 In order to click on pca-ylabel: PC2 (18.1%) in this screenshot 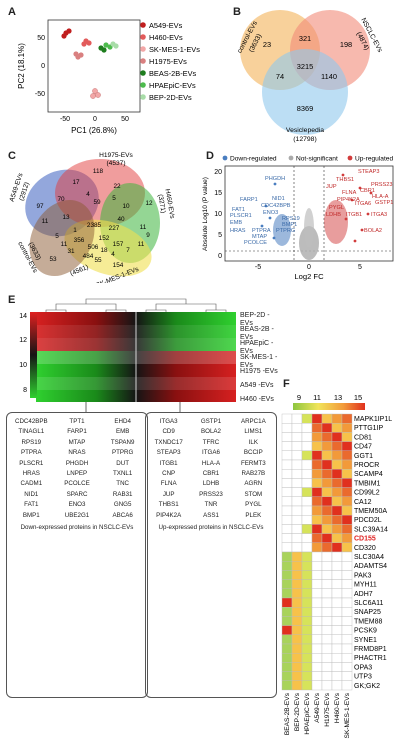, I will do `click(21, 66)`.